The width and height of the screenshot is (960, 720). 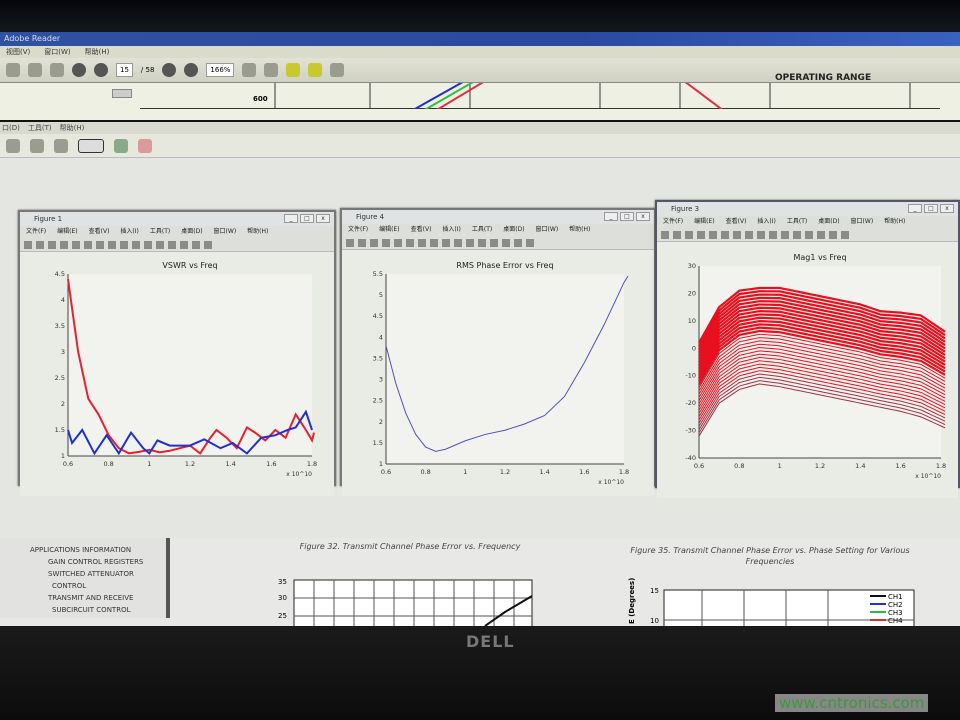 I want to click on eraser-icon, so click(x=145, y=145).